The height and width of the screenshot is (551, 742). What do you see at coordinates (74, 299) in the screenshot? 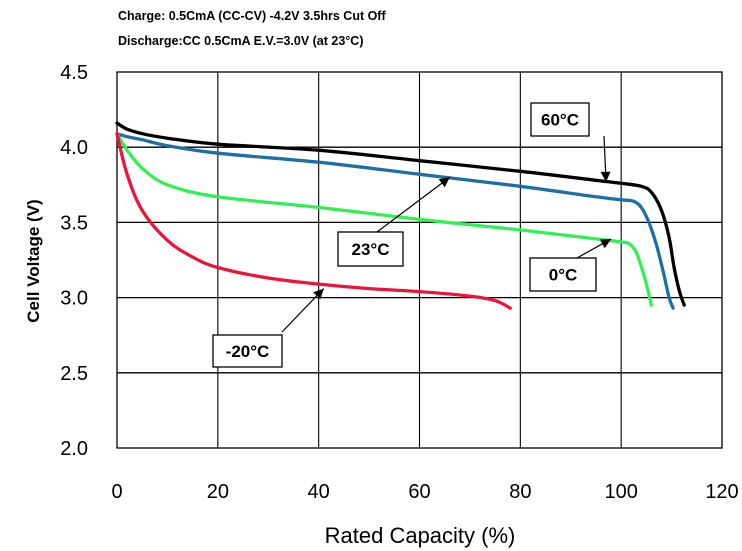
I see `y-tick-label: 3.0` at bounding box center [74, 299].